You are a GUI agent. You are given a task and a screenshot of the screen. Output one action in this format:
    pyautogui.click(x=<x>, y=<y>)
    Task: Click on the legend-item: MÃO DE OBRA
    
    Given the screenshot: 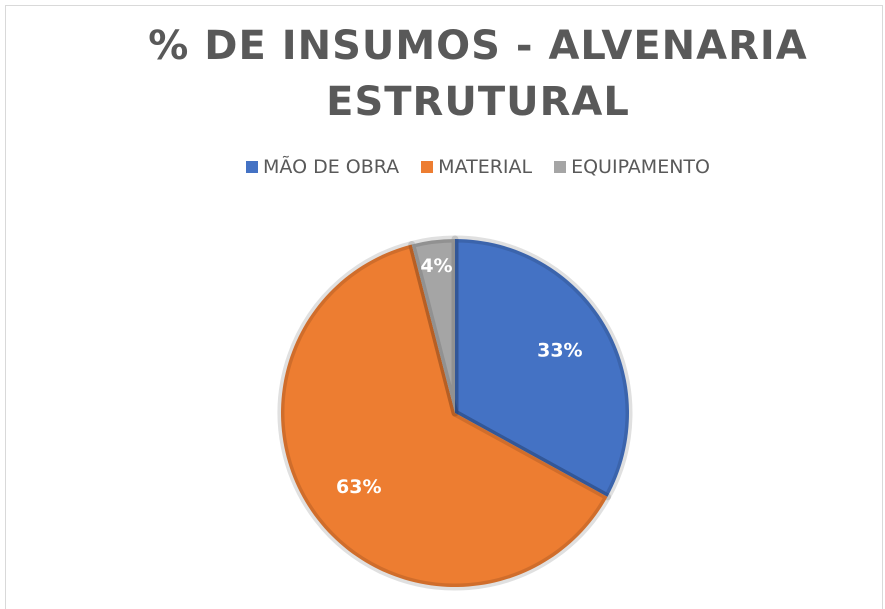 What is the action you would take?
    pyautogui.click(x=322, y=167)
    